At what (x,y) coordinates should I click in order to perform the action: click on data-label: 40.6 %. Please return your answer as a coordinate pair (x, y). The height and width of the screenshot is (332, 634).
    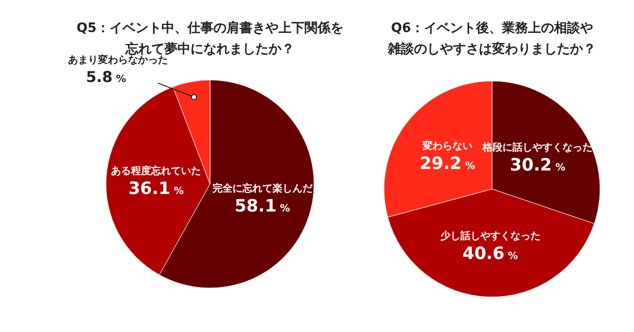
    Looking at the image, I should click on (490, 254).